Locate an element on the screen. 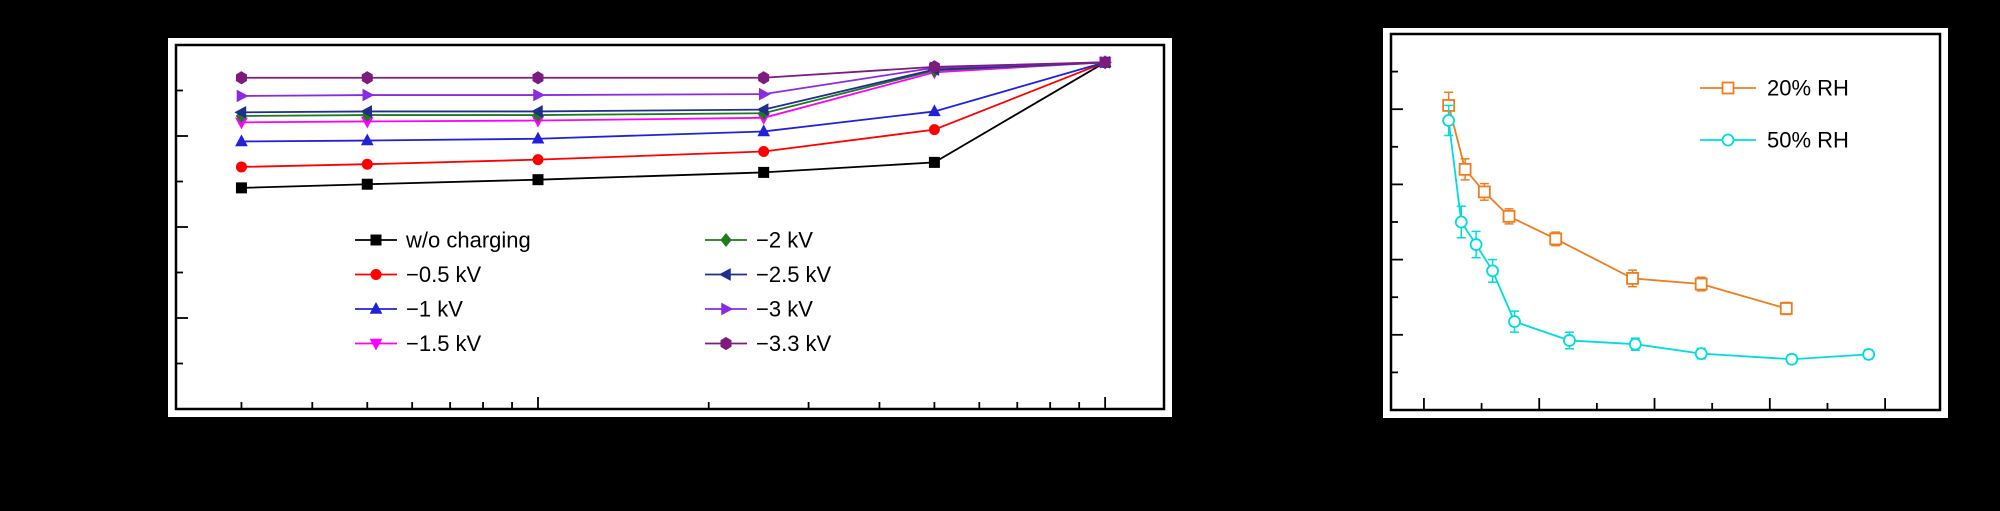 This screenshot has height=511, width=2000. data-point-marker-diamond is located at coordinates (726, 240).